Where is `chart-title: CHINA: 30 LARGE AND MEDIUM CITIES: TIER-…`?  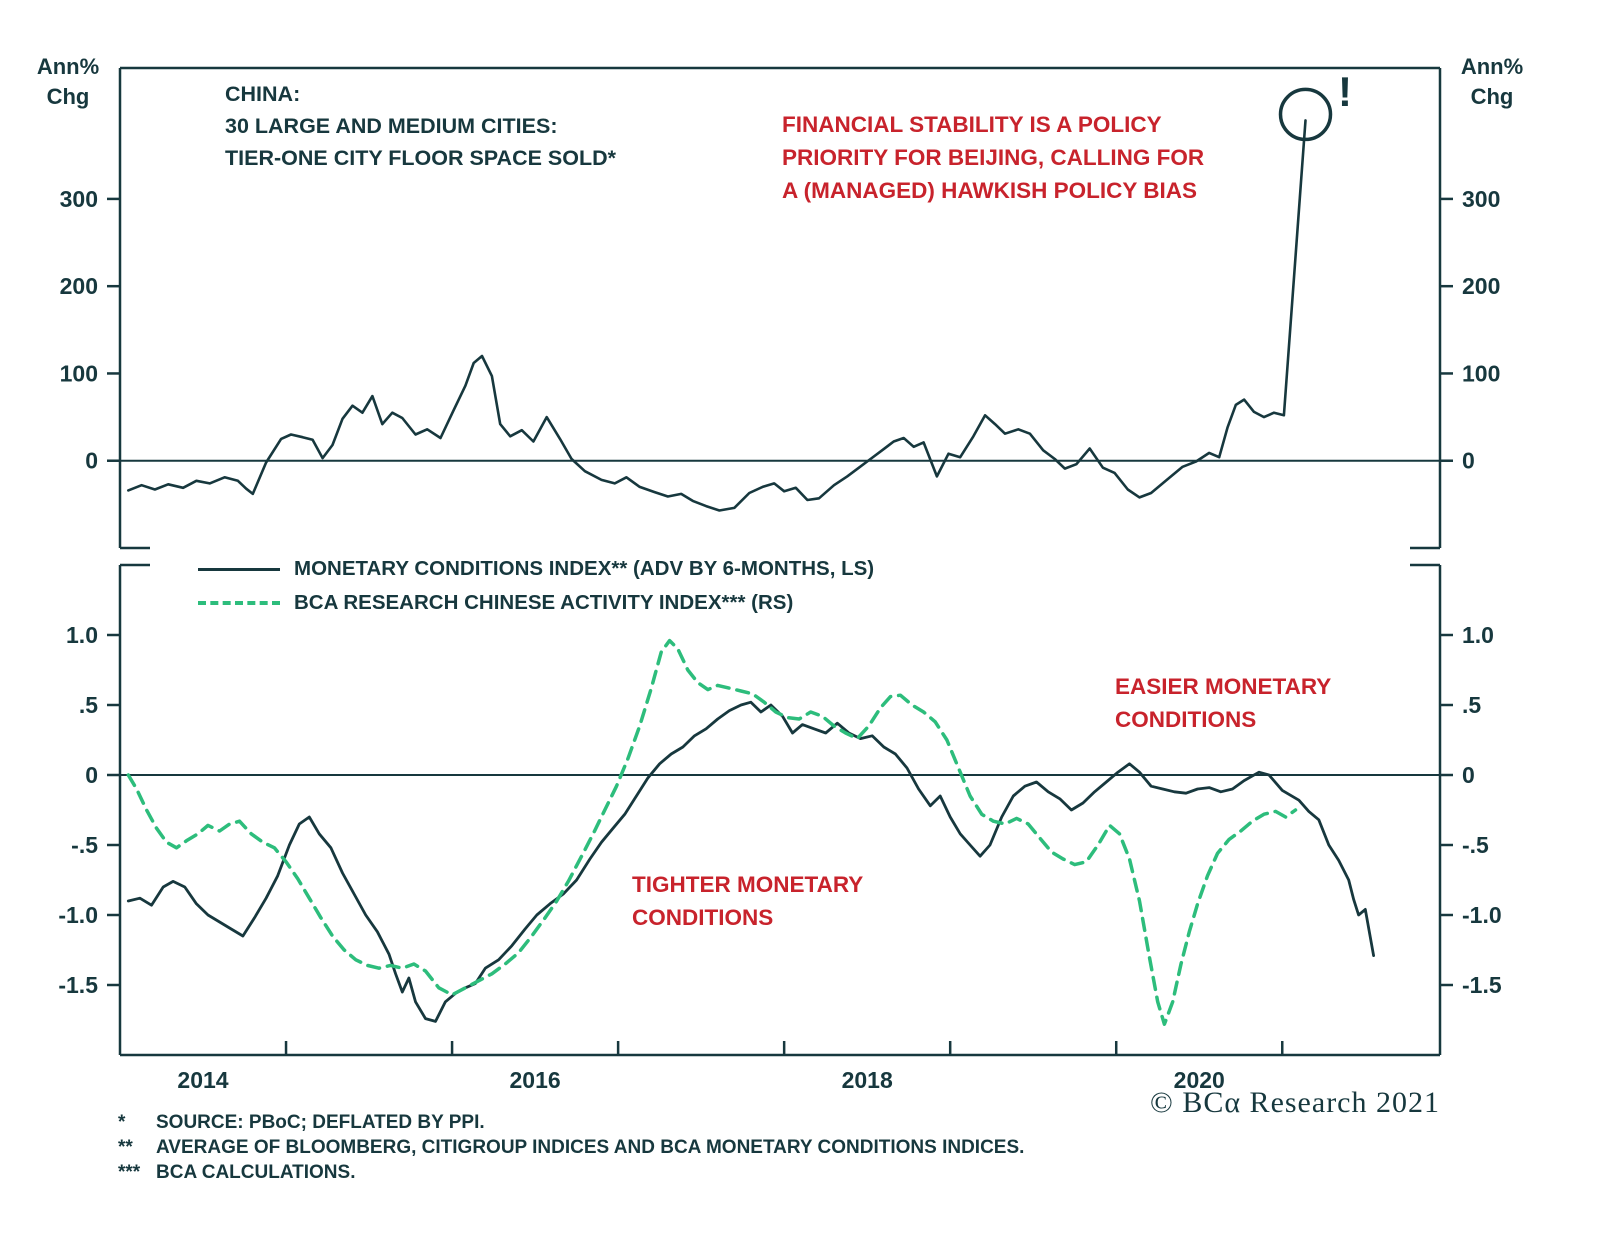 chart-title: CHINA: 30 LARGE AND MEDIUM CITIES: TIER-… is located at coordinates (421, 126).